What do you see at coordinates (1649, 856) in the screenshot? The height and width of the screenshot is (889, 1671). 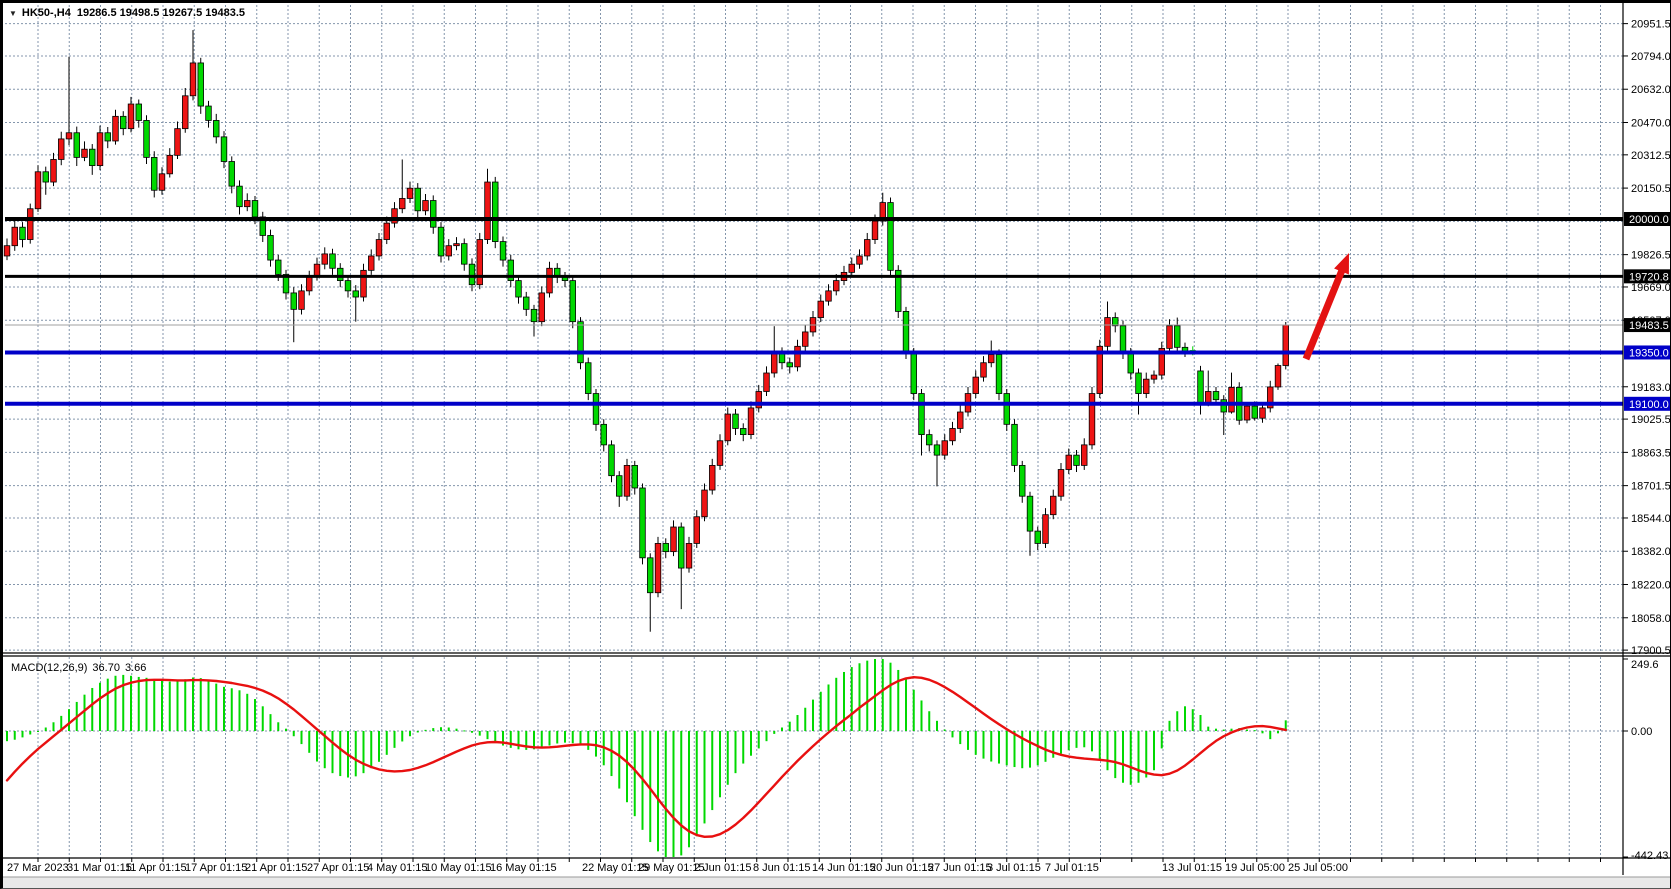 I see `macd-tick-label: -442.43` at bounding box center [1649, 856].